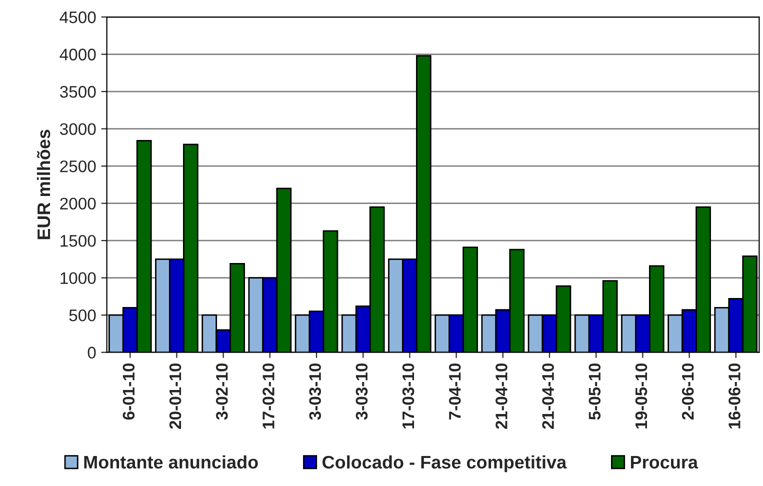 Image resolution: width=763 pixels, height=486 pixels. Describe the element at coordinates (444, 463) in the screenshot. I see `legend-label: Colocado - Fase competitiva` at that location.